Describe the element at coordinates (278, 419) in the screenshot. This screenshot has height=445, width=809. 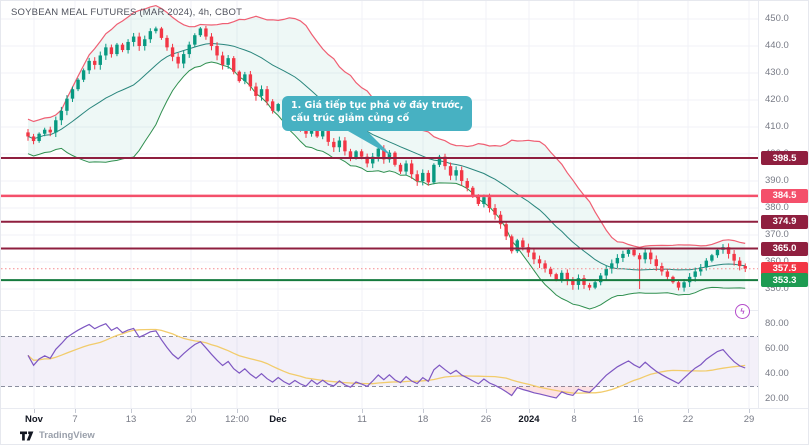
I see `time-tick-label: Dec` at that location.